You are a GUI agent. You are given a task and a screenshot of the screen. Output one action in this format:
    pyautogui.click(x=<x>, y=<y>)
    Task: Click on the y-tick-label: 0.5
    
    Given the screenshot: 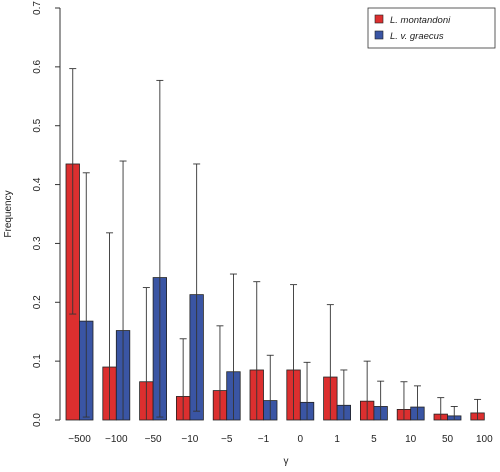 What is the action you would take?
    pyautogui.click(x=37, y=125)
    